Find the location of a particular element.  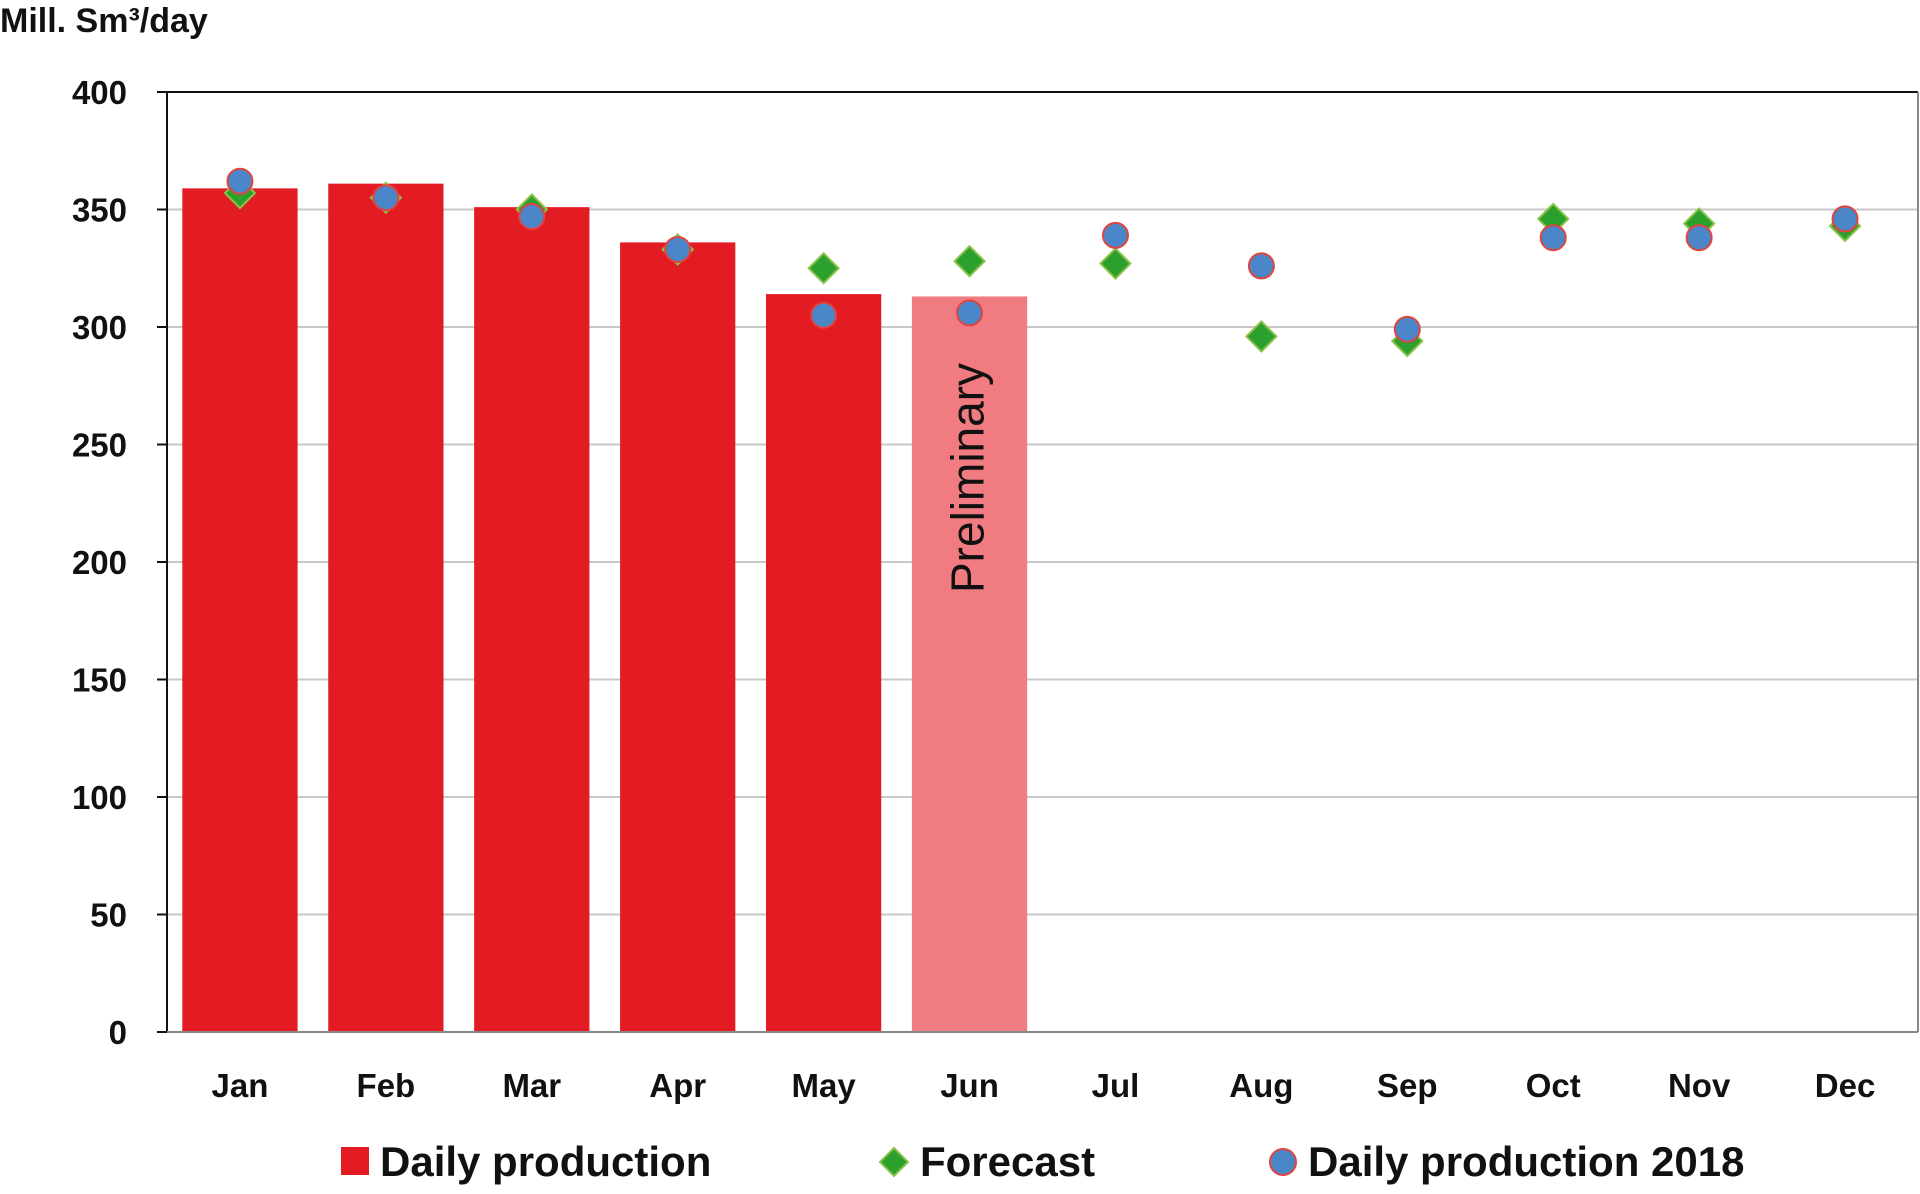

x-tick-label: Aug is located at coordinates (1261, 1085).